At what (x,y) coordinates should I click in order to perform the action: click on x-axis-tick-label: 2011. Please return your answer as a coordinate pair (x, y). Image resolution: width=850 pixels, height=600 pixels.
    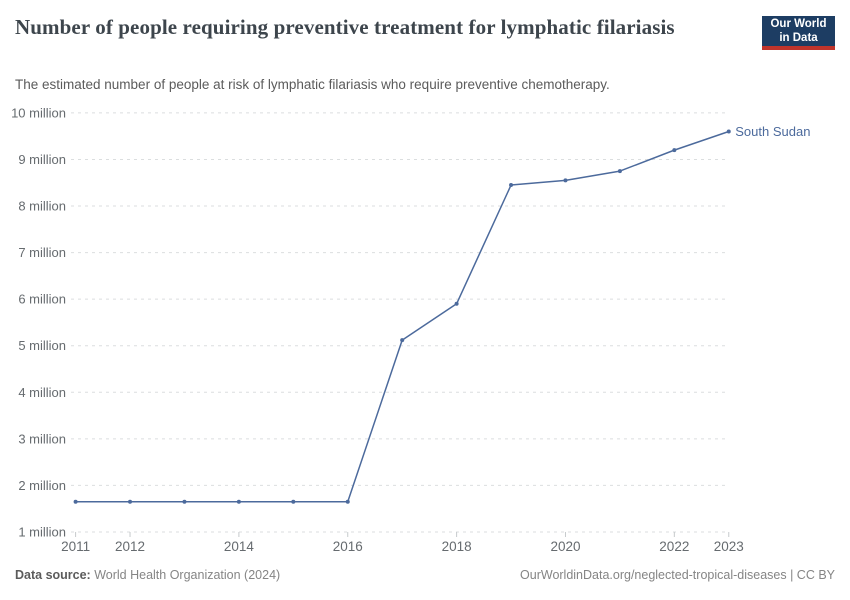
    Looking at the image, I should click on (75, 546).